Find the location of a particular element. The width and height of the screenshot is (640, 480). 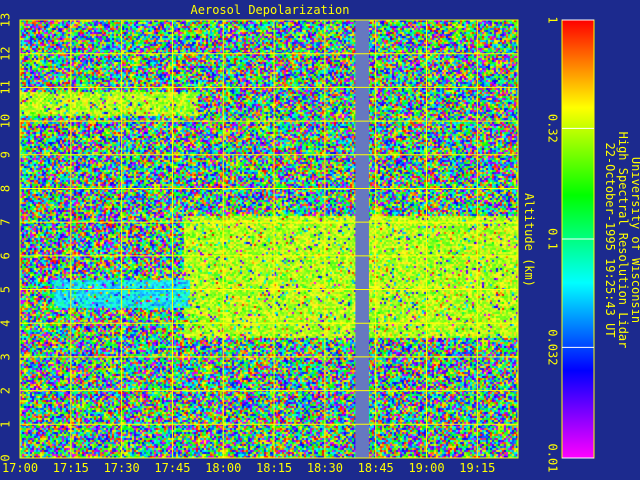

y-axis: 012345678910111213 is located at coordinates (6, 237).